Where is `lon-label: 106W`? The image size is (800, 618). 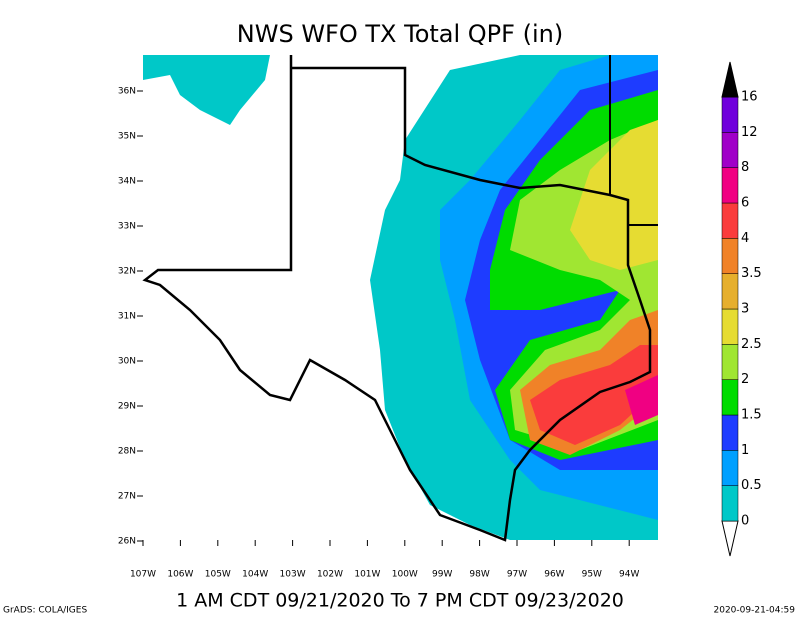
lon-label: 106W is located at coordinates (180, 575).